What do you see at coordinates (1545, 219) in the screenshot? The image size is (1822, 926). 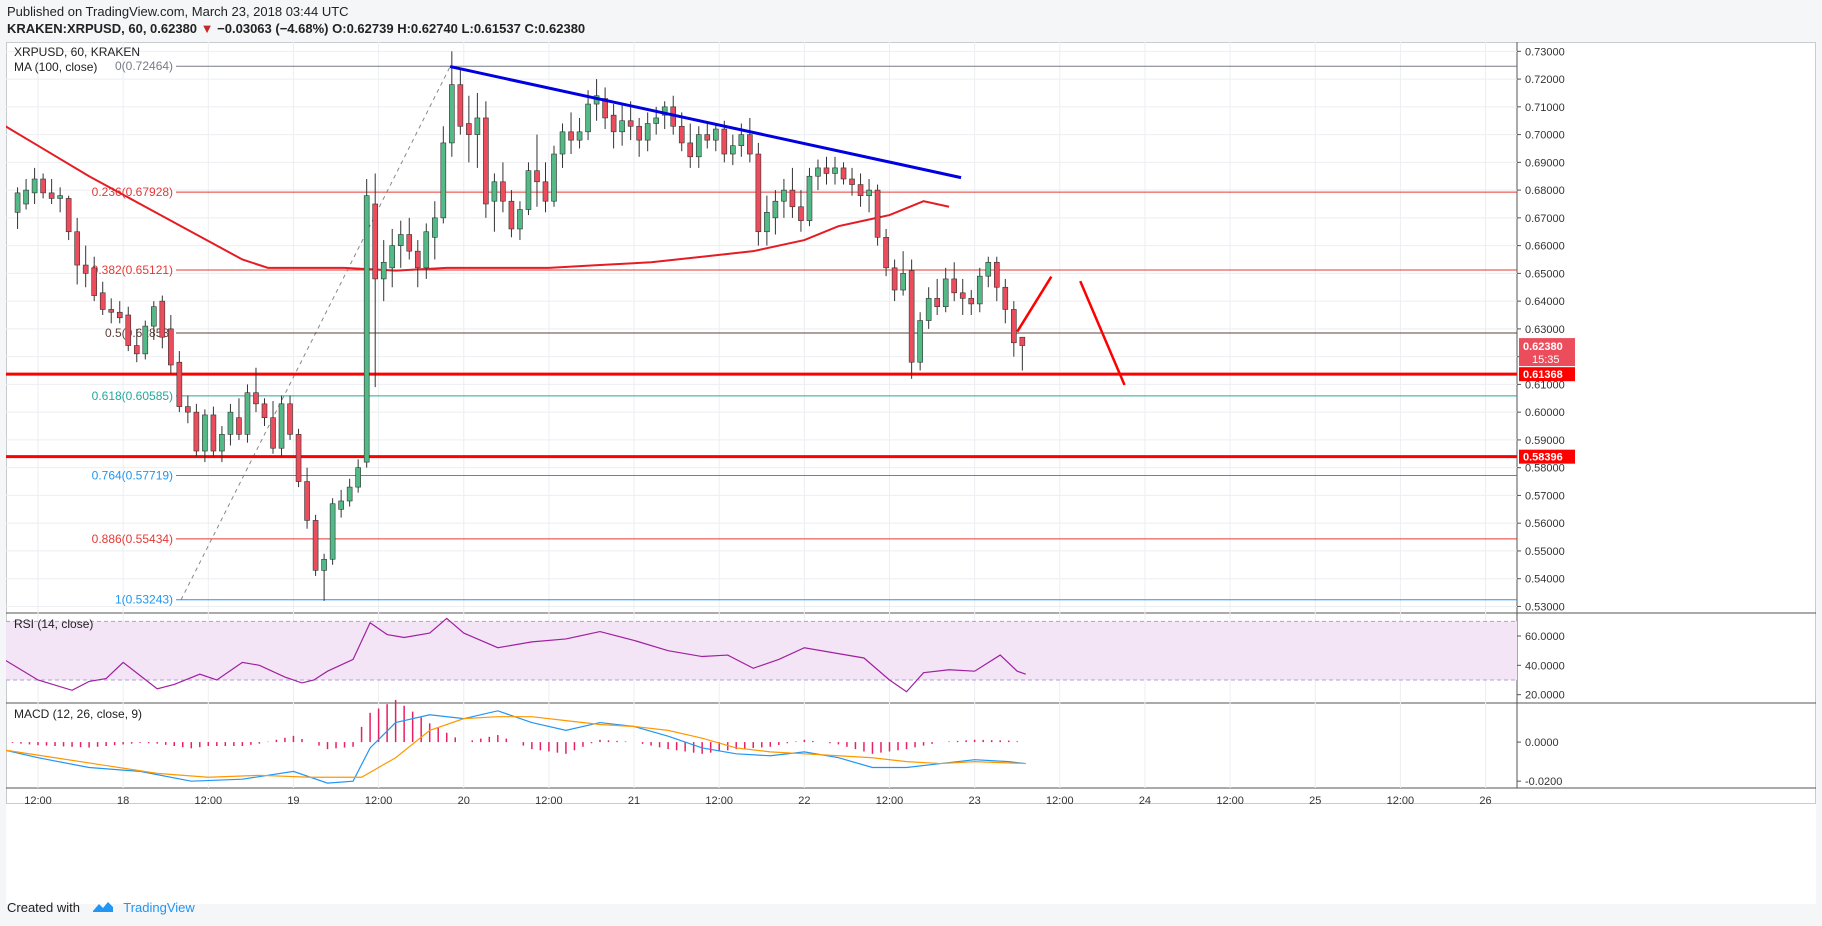 I see `price-tick-label: 0.67000` at bounding box center [1545, 219].